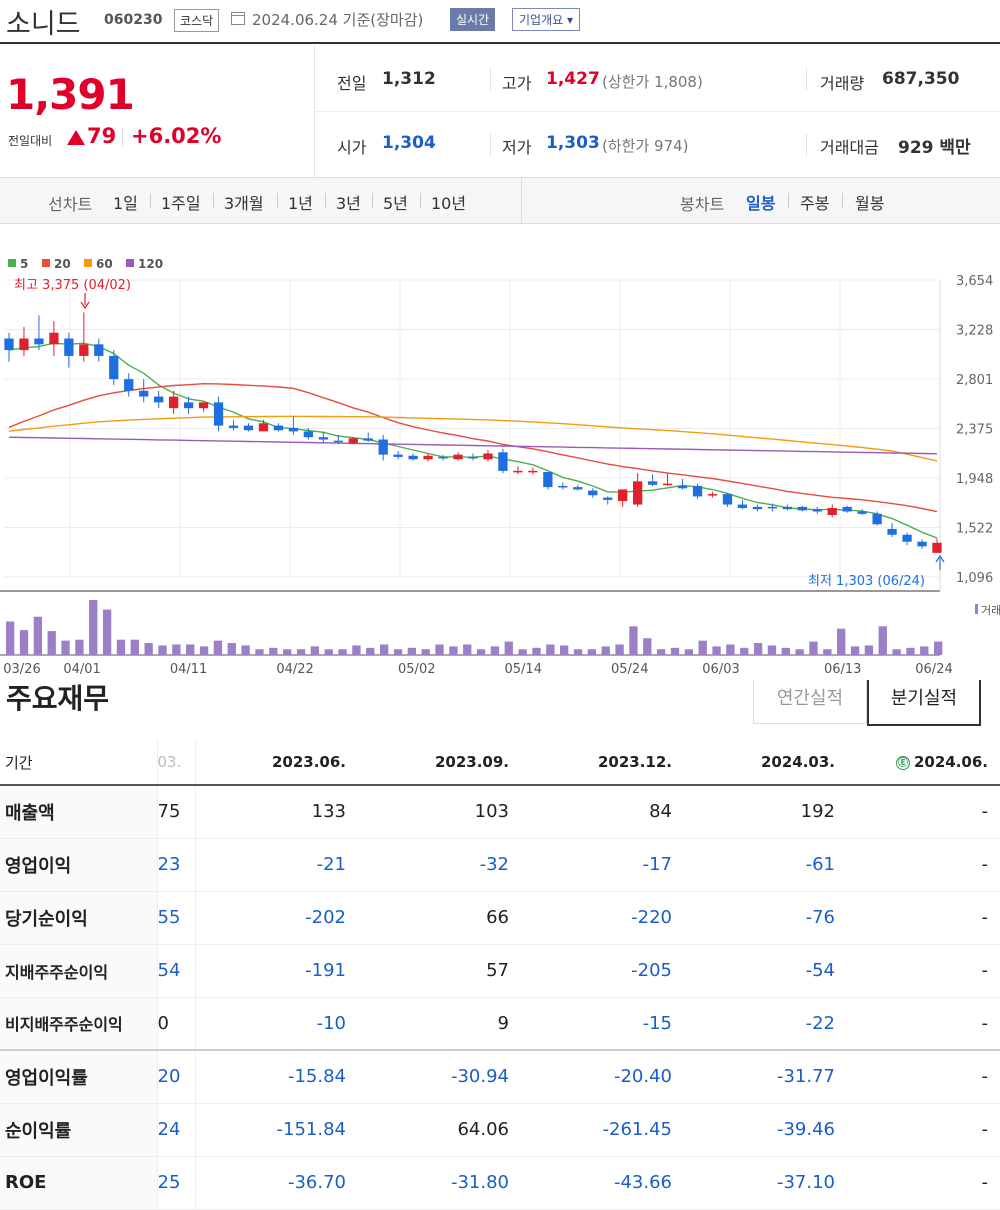  What do you see at coordinates (924, 703) in the screenshot?
I see `tab-quarterly: 분기실적` at bounding box center [924, 703].